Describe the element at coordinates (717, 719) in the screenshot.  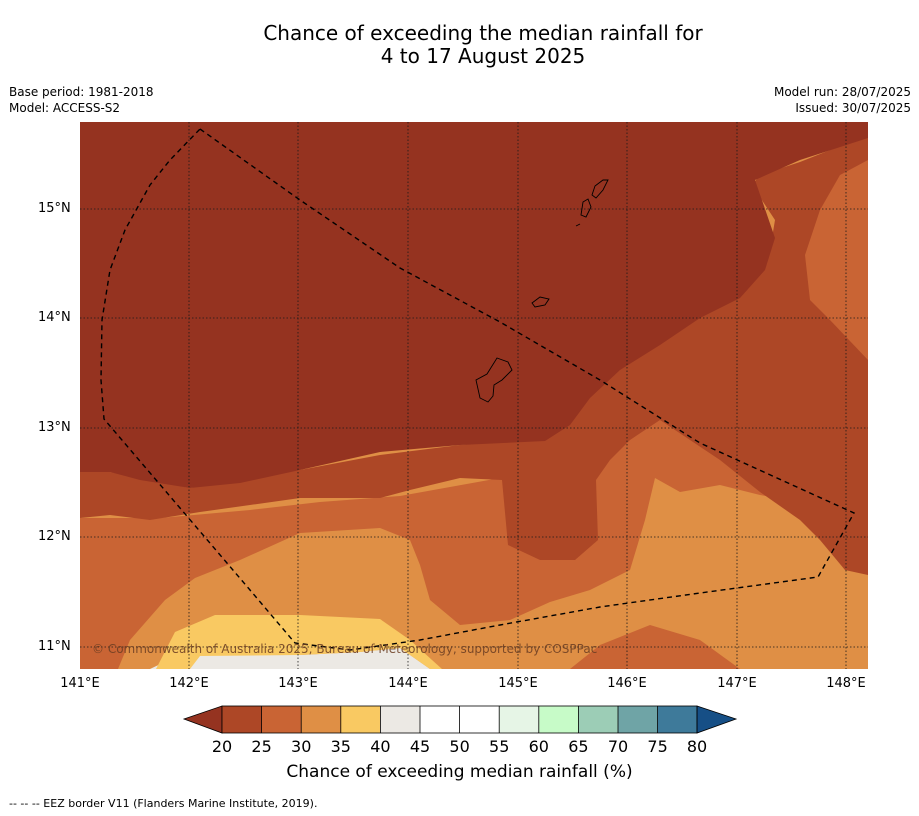
I see `colorbar-over-arrow` at that location.